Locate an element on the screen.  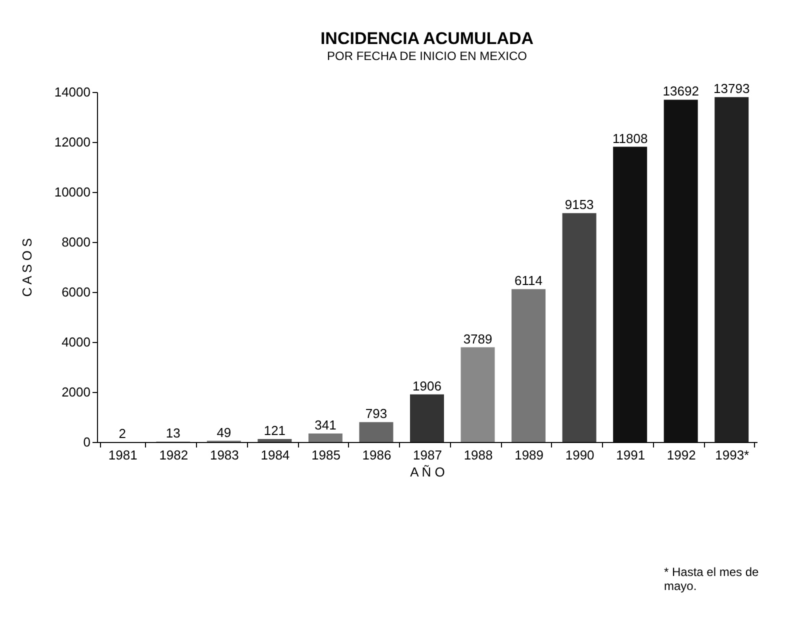
y-tick-label: 8000 is located at coordinates (76, 242).